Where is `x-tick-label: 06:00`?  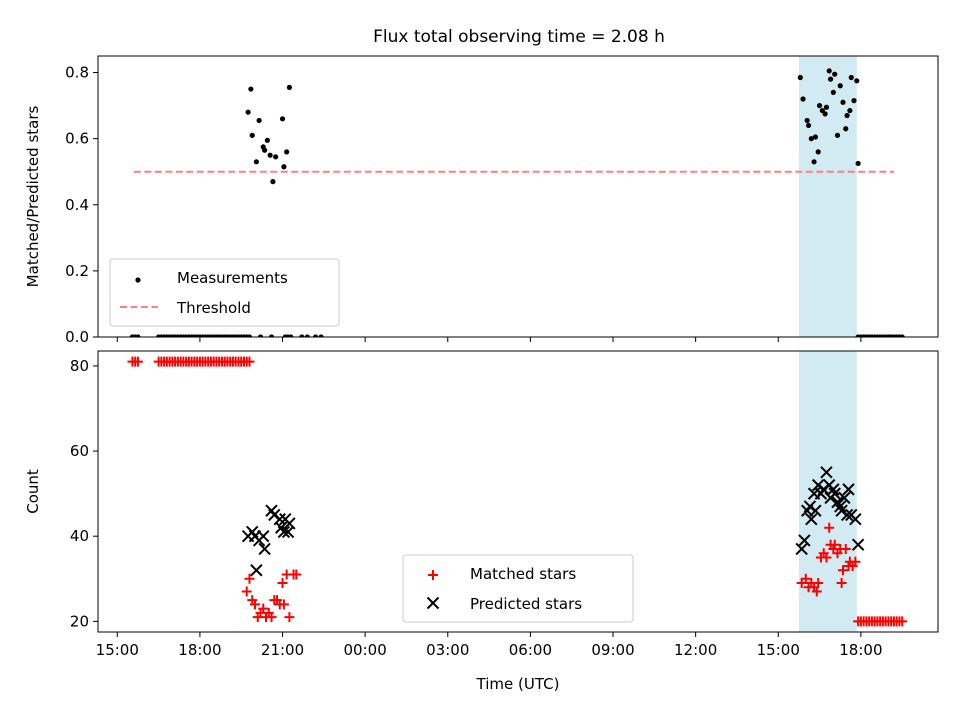 x-tick-label: 06:00 is located at coordinates (530, 650).